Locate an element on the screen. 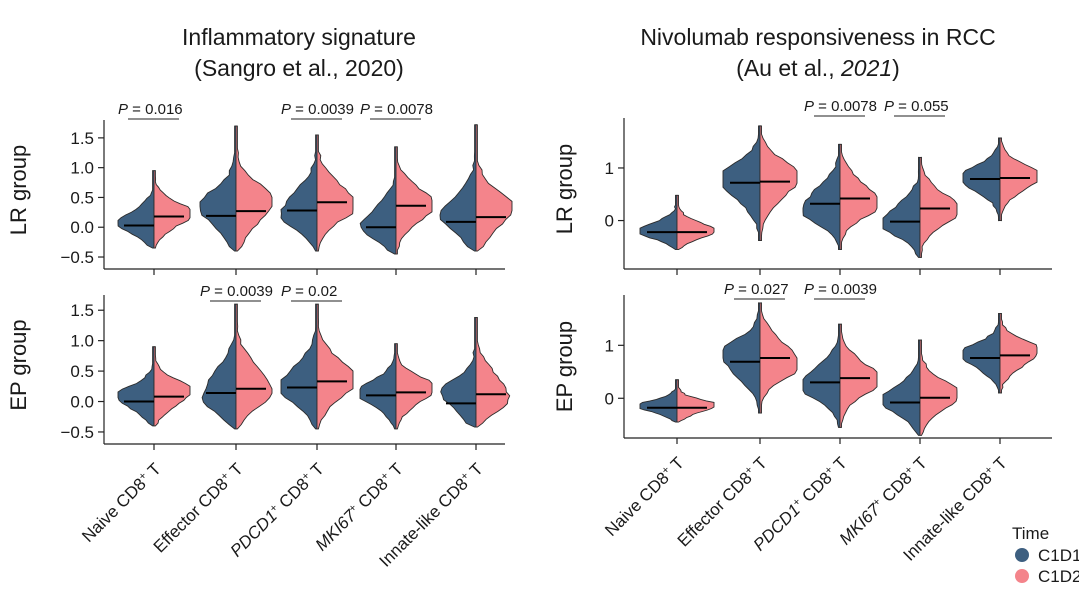 Image resolution: width=1079 pixels, height=595 pixels. y-tick-label: 0 is located at coordinates (609, 398).